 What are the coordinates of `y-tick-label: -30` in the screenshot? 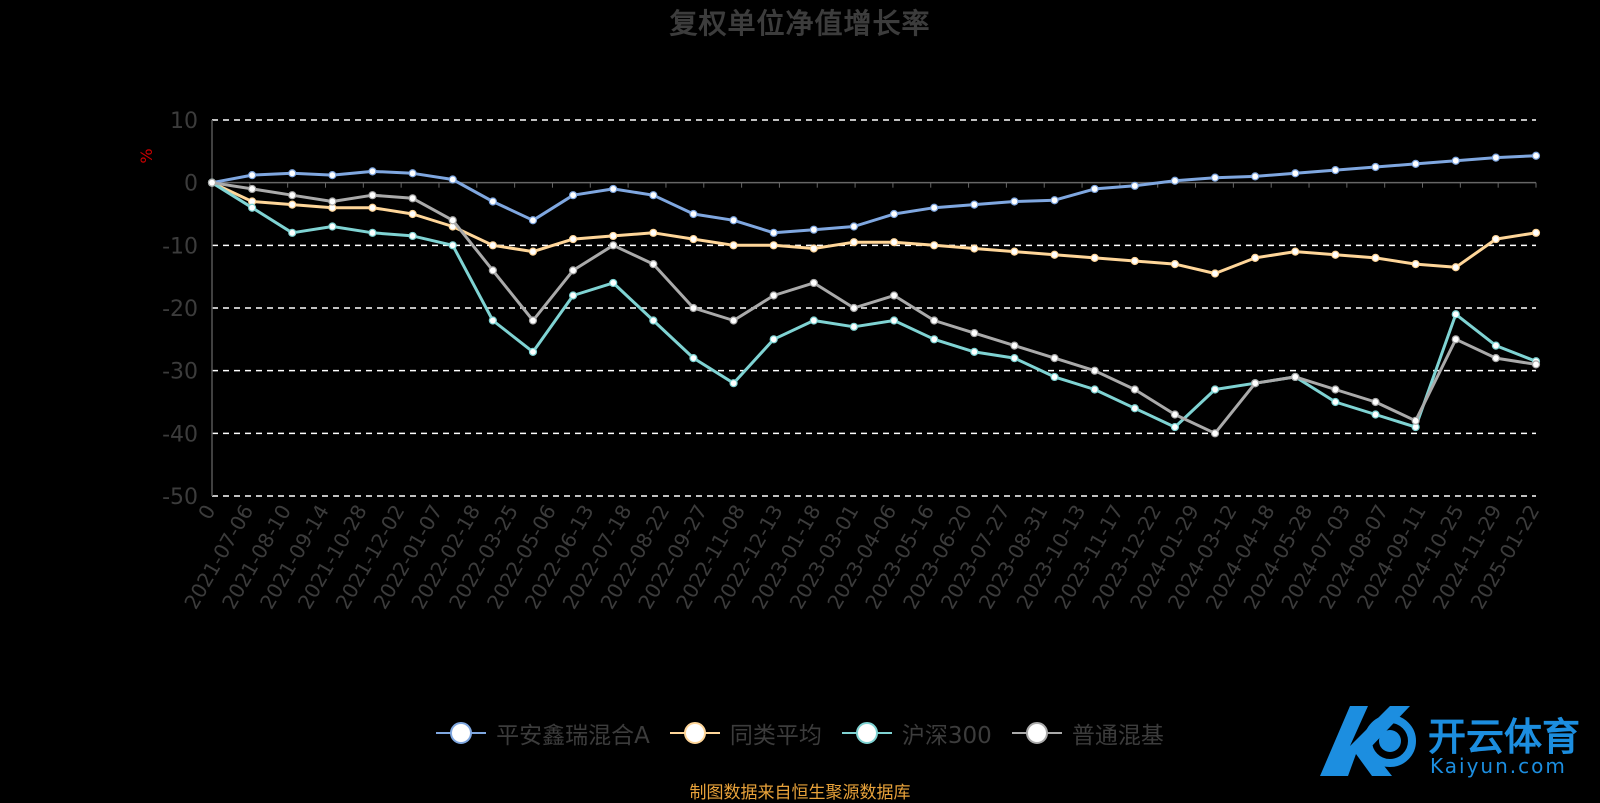 It's located at (180, 372).